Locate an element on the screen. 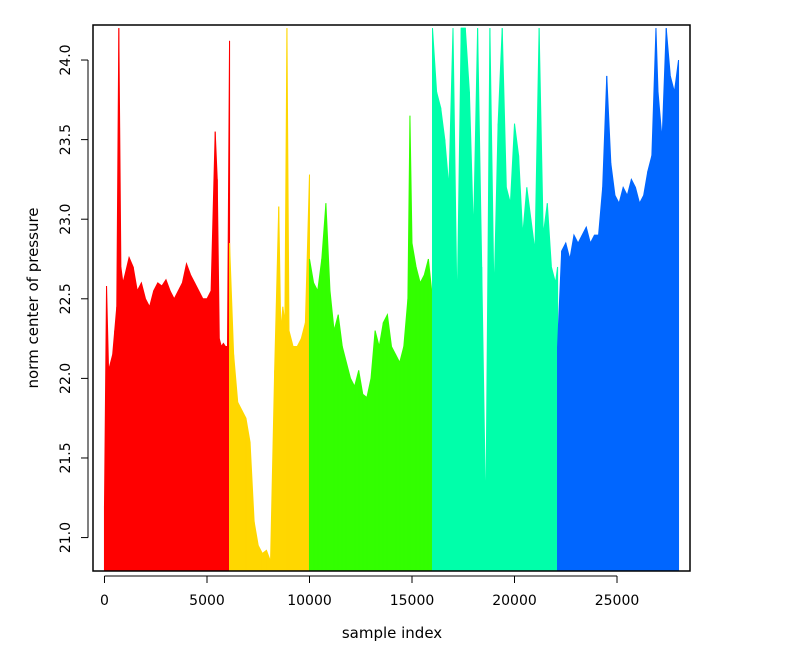 The width and height of the screenshot is (797, 659). y-axis: 21.0 21.5 22.0 22.5 23.0 23.5 24.0 is located at coordinates (73, 298).